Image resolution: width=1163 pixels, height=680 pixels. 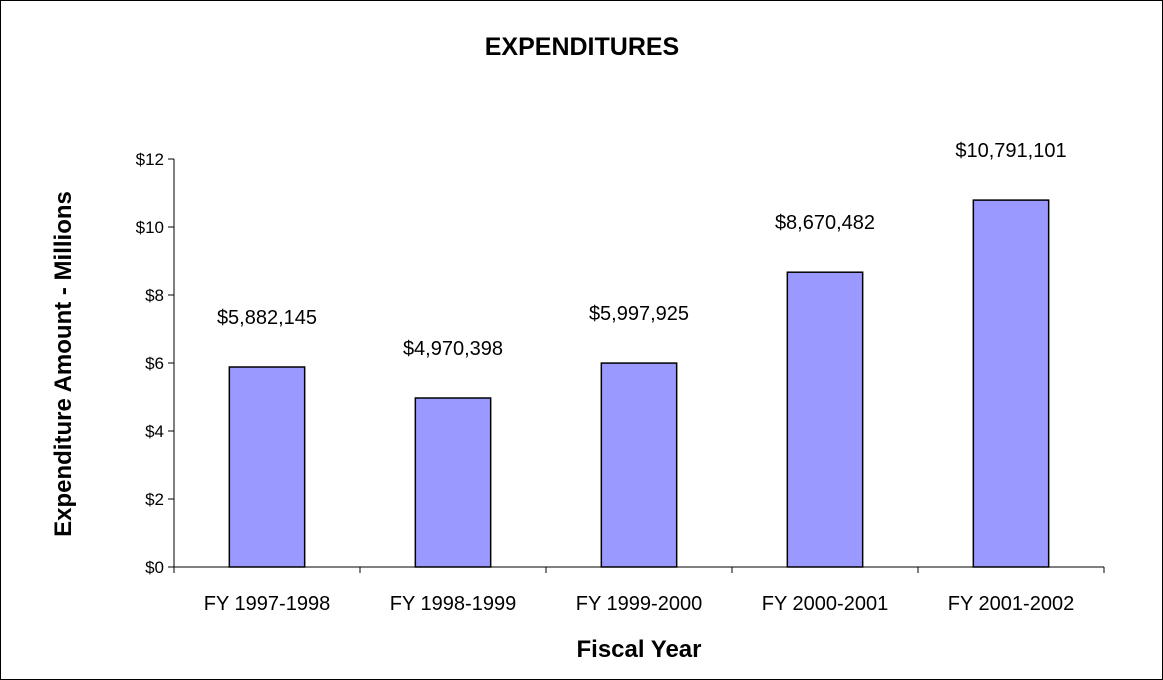 I want to click on data-label: $5,882,145, so click(x=267, y=318).